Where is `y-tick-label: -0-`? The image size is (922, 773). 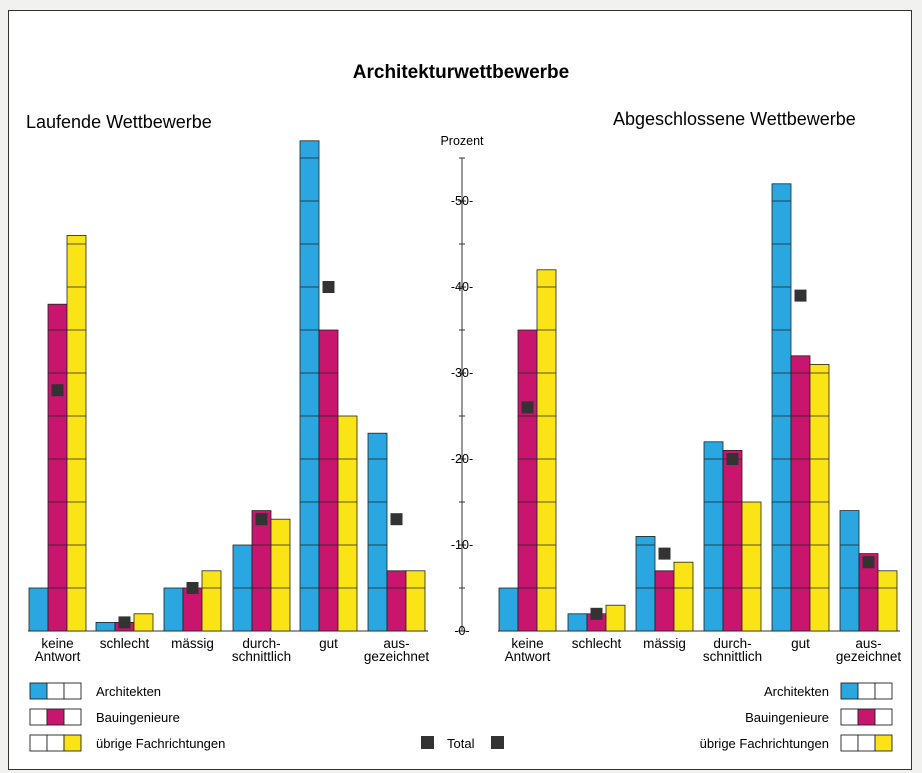
y-tick-label: -0- is located at coordinates (461, 631).